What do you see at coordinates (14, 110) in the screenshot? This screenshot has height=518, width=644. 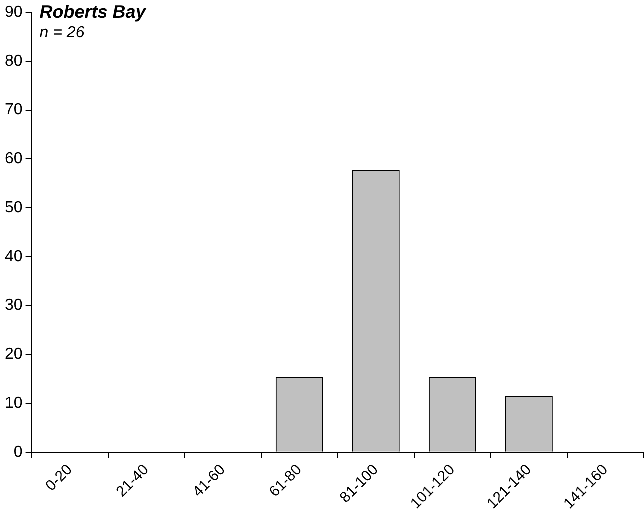 I see `y-tick-label: 70` at bounding box center [14, 110].